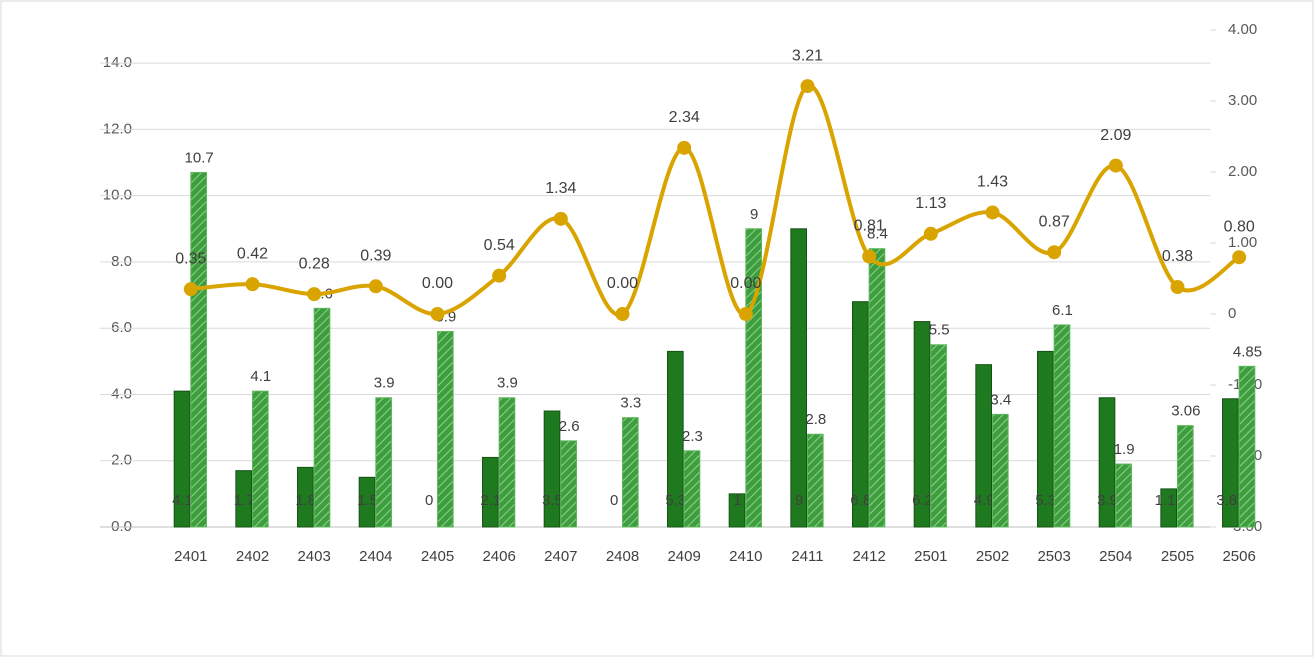 The height and width of the screenshot is (657, 1314). I want to click on x-tick-label: 2411, so click(807, 556).